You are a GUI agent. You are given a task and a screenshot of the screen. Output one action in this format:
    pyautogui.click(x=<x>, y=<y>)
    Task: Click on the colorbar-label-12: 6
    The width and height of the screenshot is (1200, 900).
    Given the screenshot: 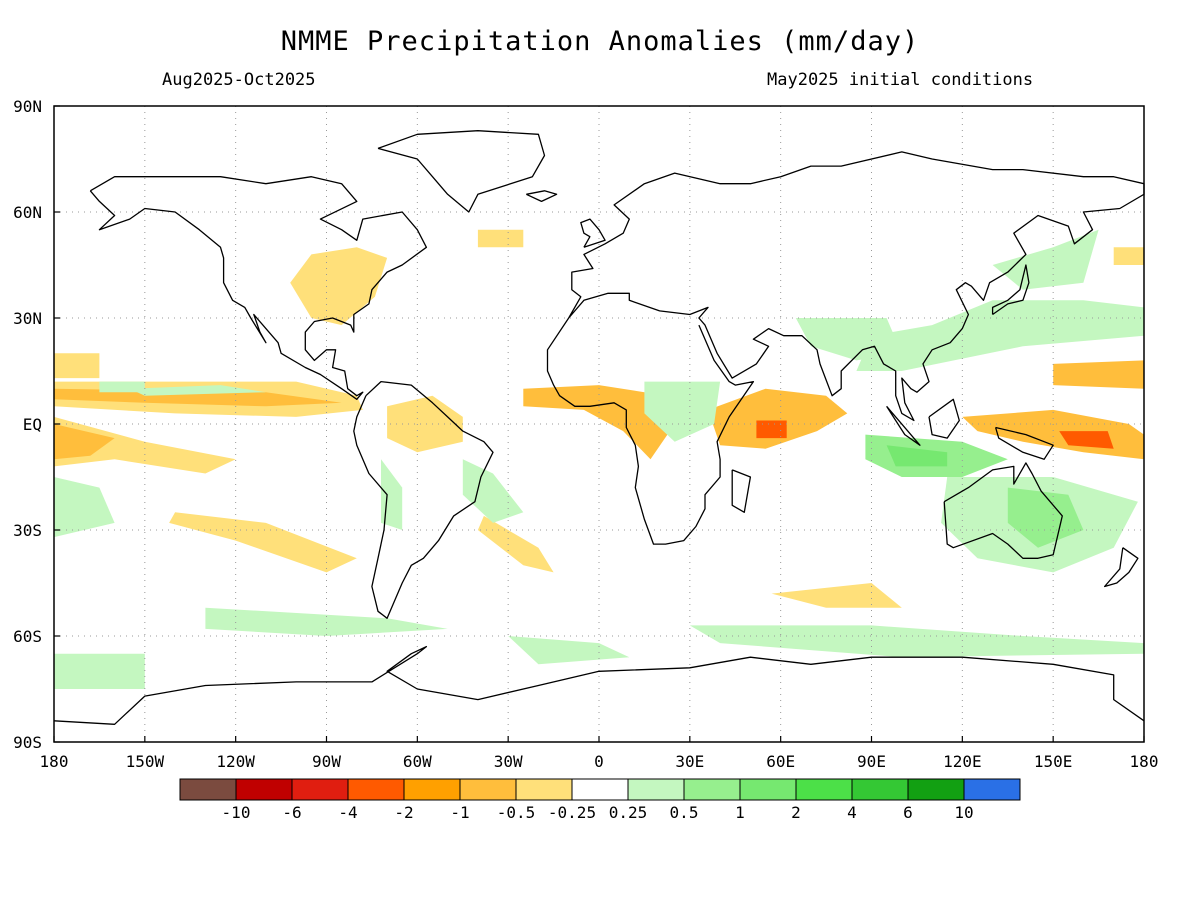 What is the action you would take?
    pyautogui.click(x=908, y=812)
    